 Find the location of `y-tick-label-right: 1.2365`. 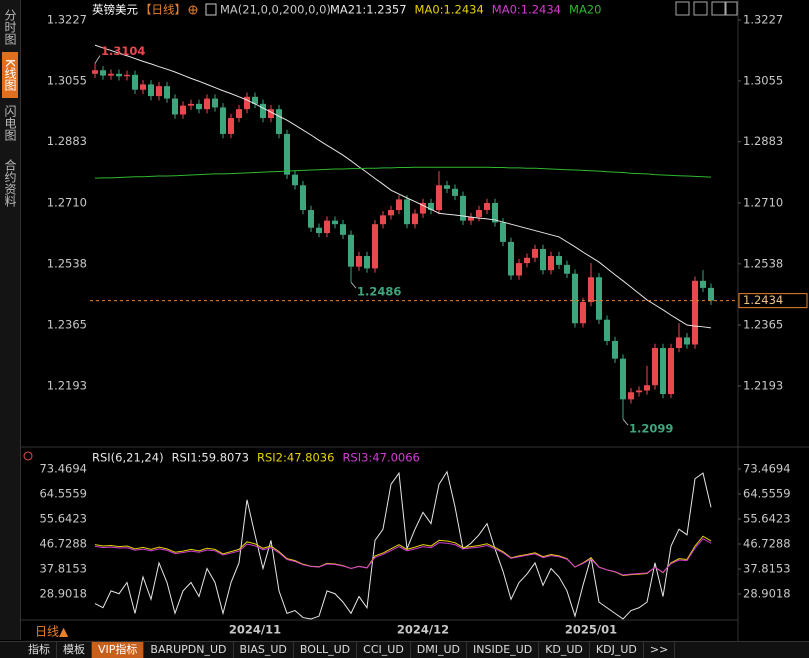

y-tick-label-right: 1.2365 is located at coordinates (763, 325).